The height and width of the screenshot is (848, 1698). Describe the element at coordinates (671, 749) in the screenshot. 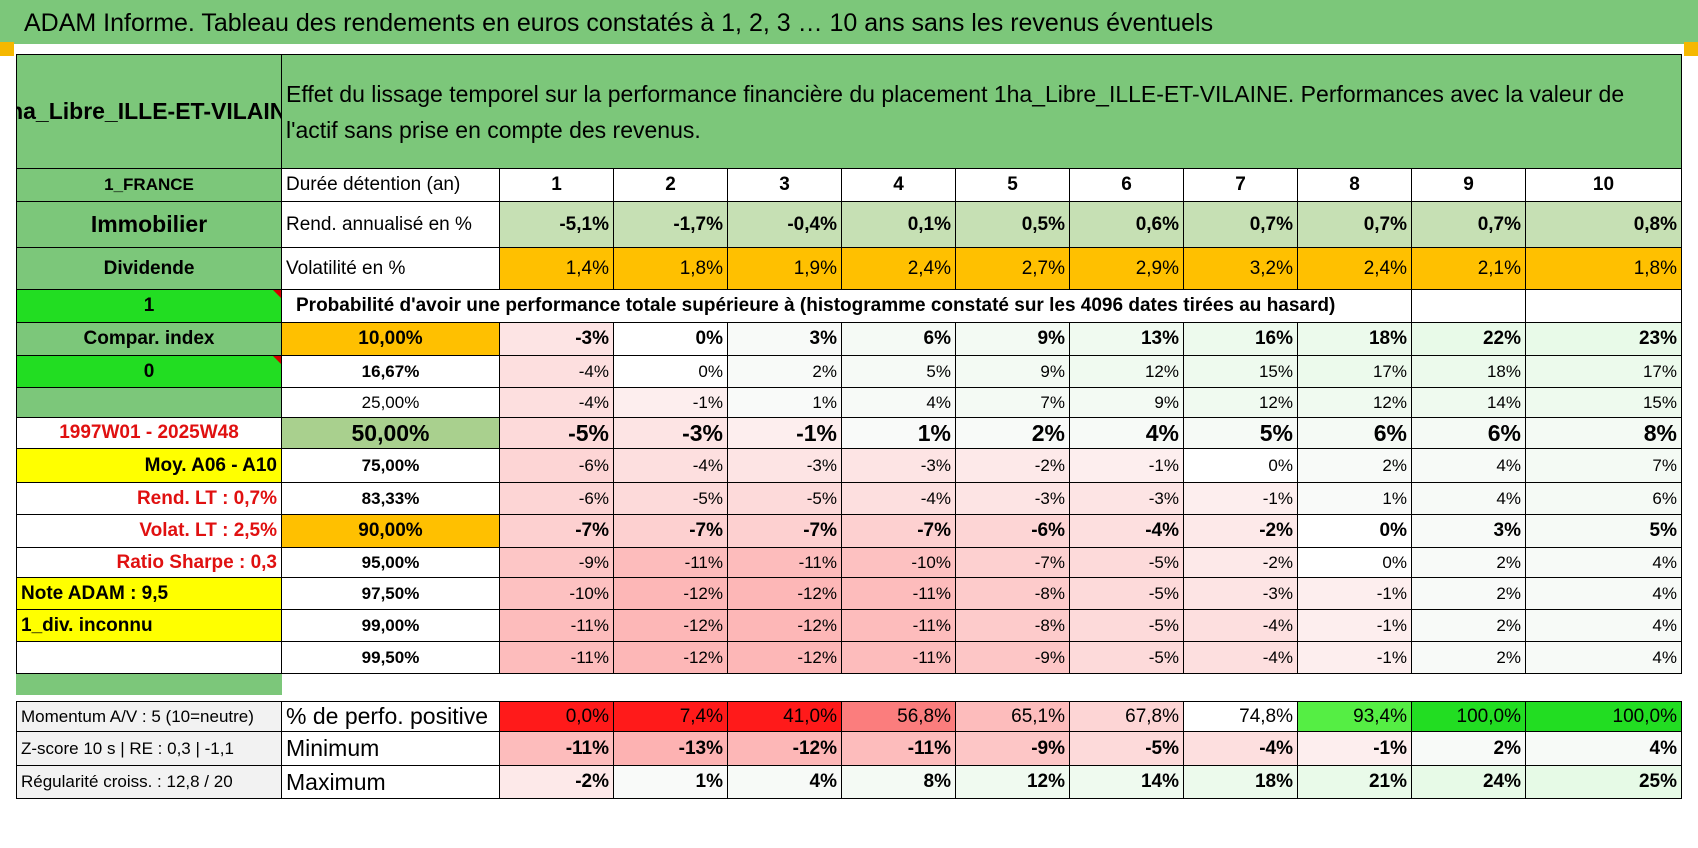

I see `minimum-value: -13%` at that location.